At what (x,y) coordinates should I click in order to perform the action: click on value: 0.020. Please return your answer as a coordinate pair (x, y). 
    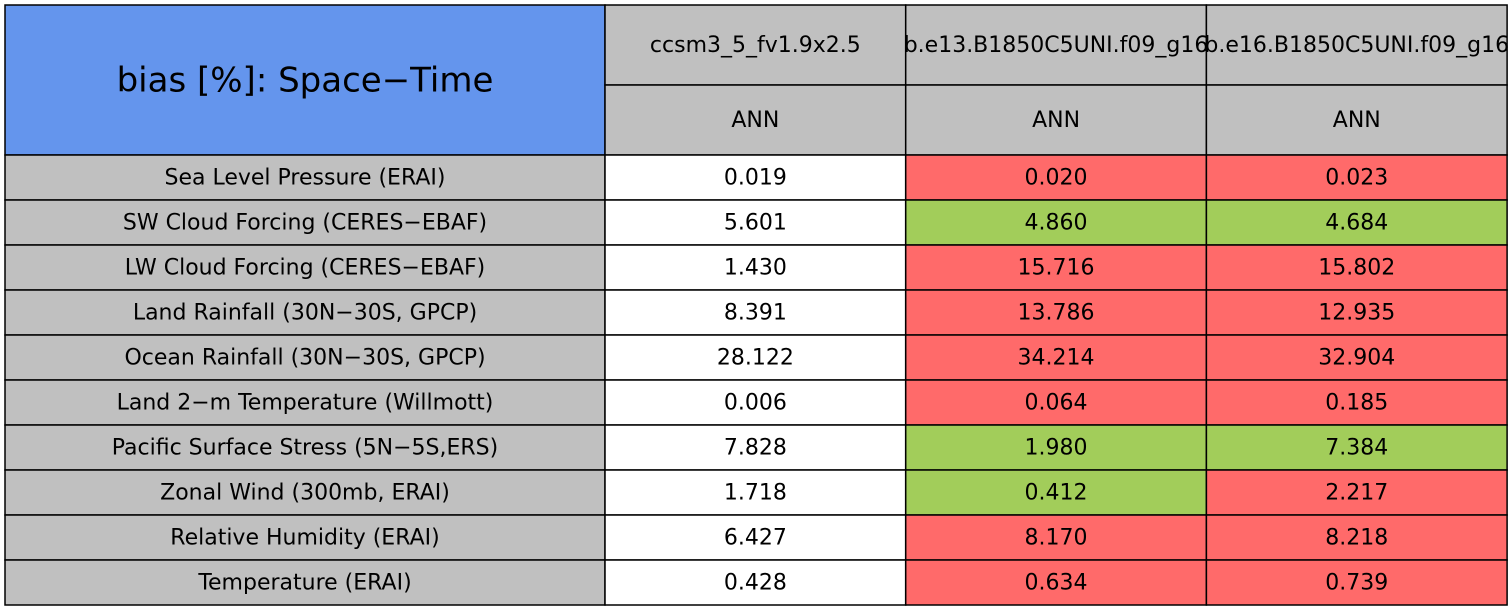
    Looking at the image, I should click on (1056, 178).